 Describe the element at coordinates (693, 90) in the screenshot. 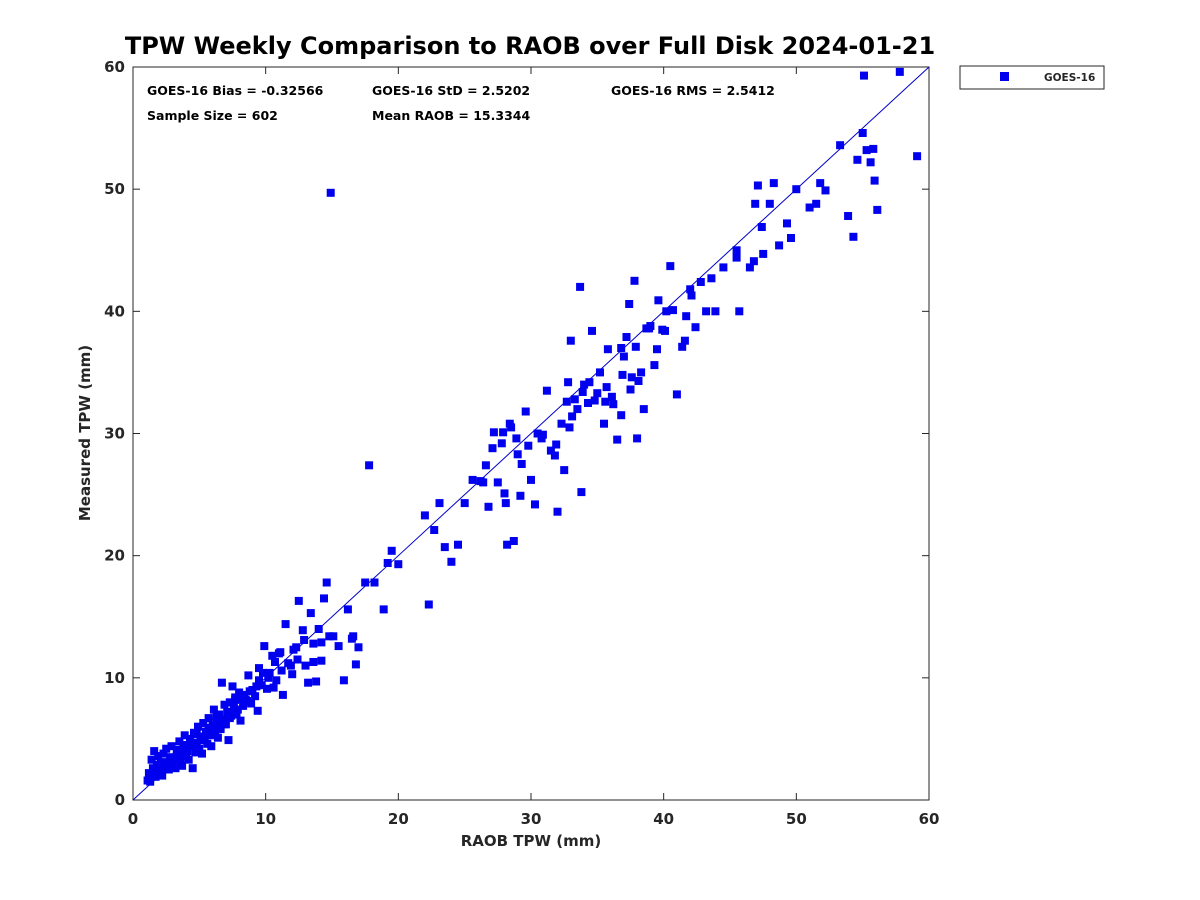

I see `stat-rms: GOES-16 RMS = 2.5412` at that location.